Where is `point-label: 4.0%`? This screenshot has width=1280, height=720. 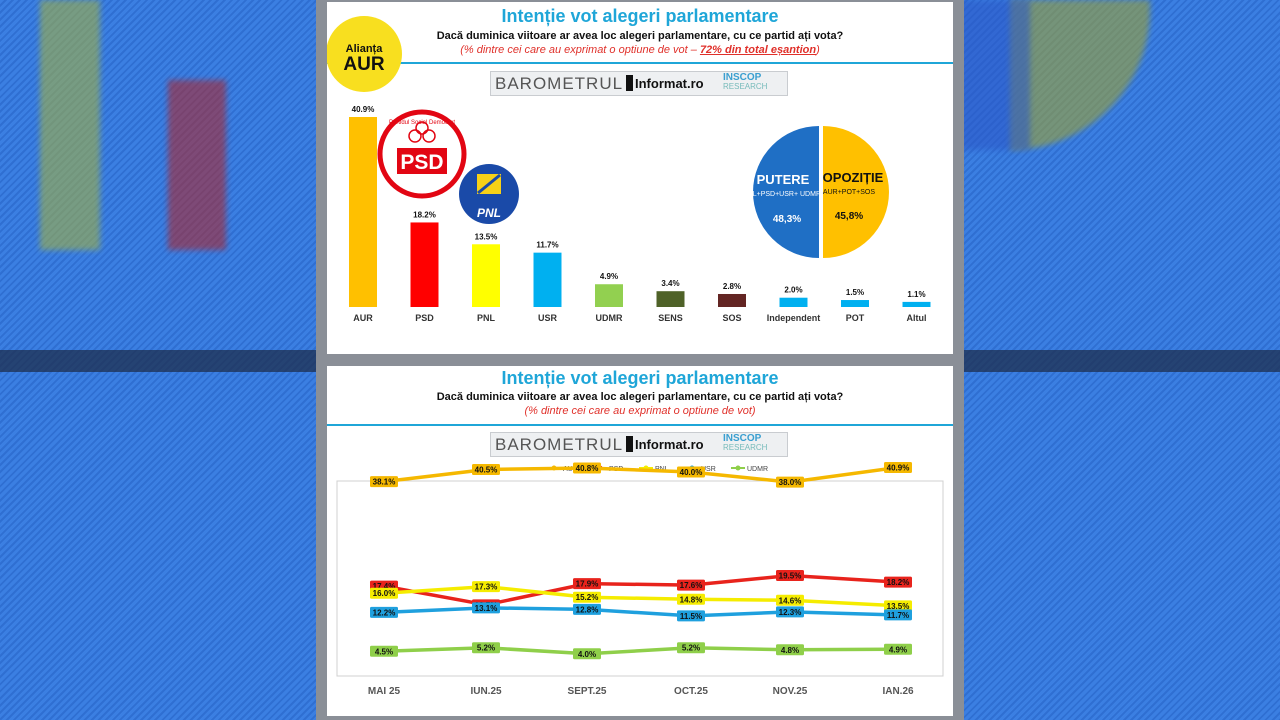
point-label: 4.0% is located at coordinates (587, 654).